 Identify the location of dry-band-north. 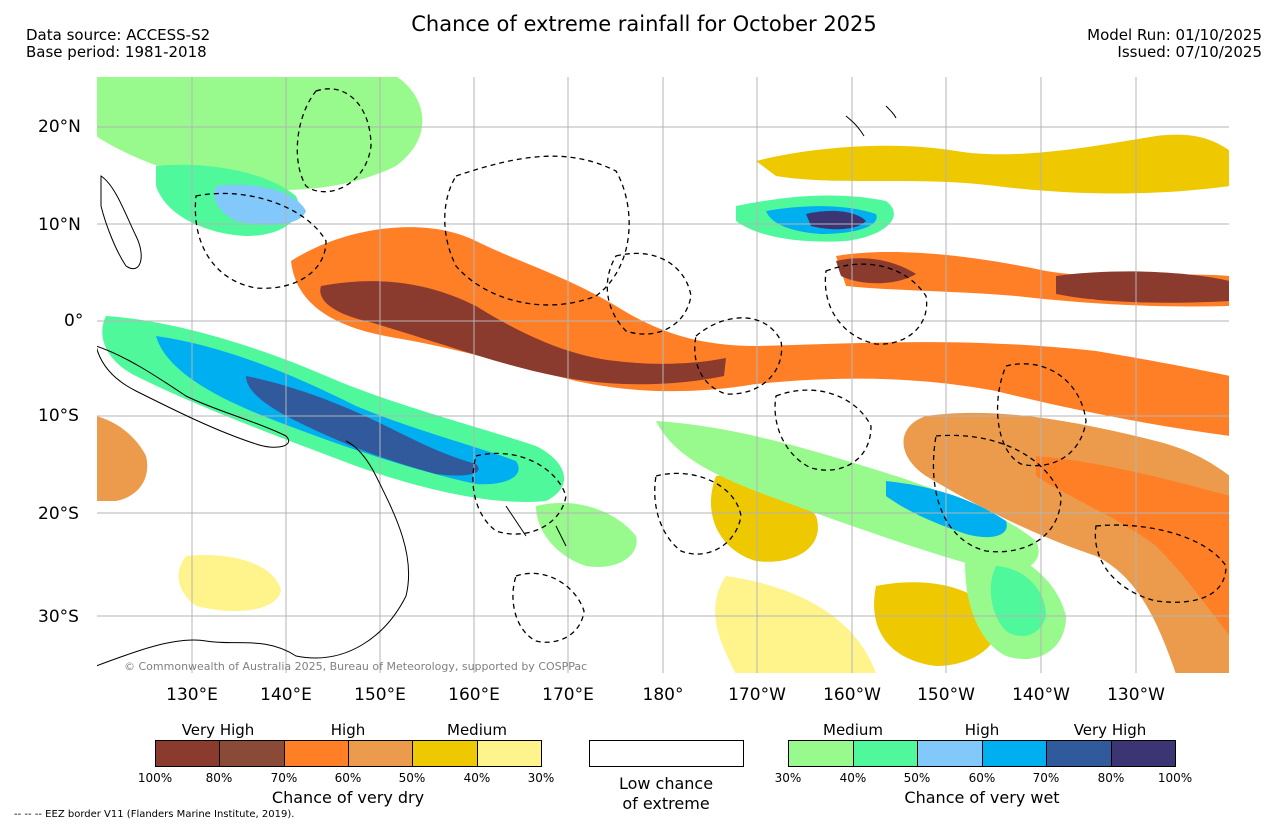
(993, 164).